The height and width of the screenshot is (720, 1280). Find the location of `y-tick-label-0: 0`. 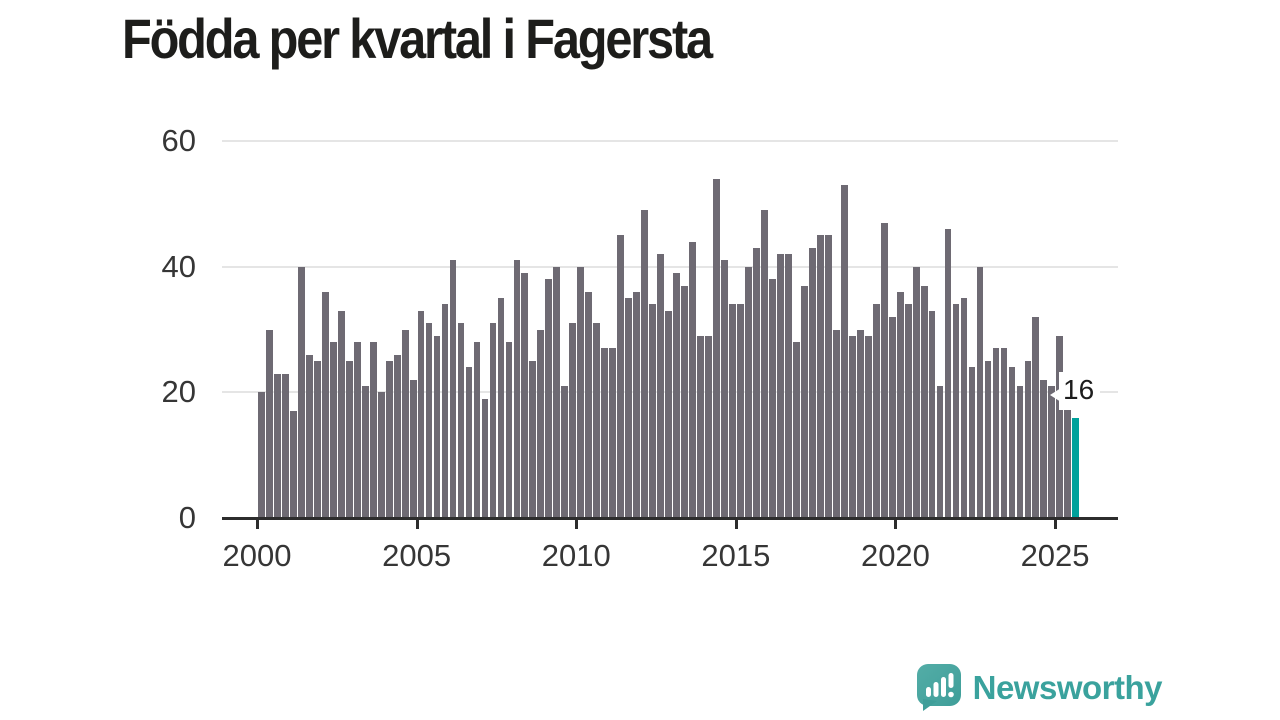

y-tick-label-0: 0 is located at coordinates (187, 517).